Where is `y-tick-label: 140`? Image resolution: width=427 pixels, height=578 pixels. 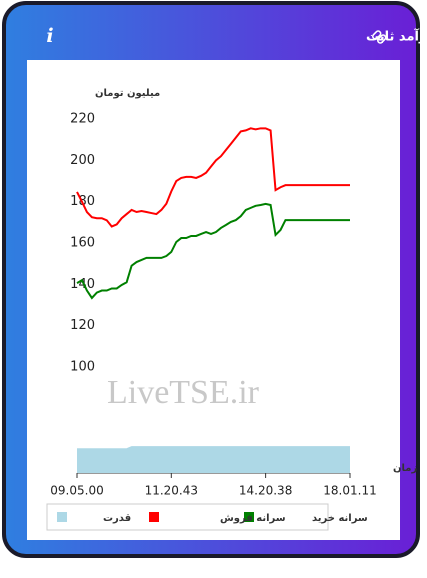 y-tick-label: 140 is located at coordinates (82, 284).